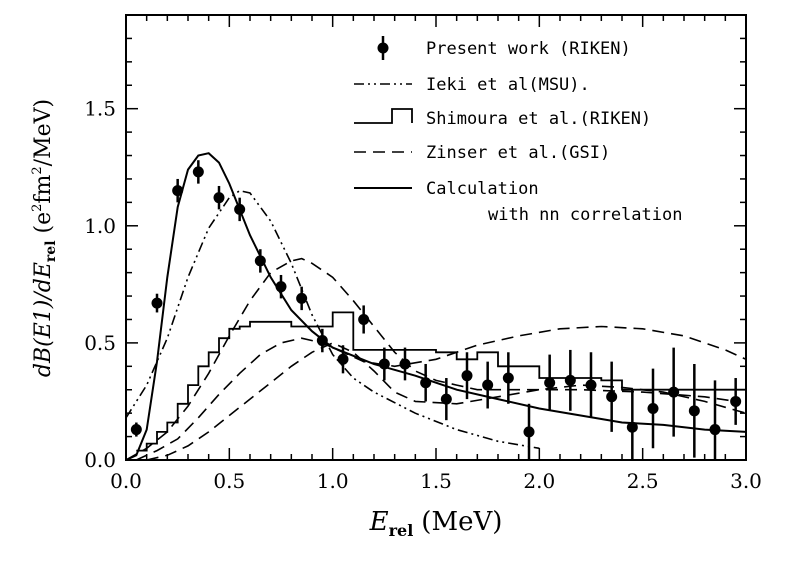  I want to click on x-tick-label: 2.5, so click(643, 481).